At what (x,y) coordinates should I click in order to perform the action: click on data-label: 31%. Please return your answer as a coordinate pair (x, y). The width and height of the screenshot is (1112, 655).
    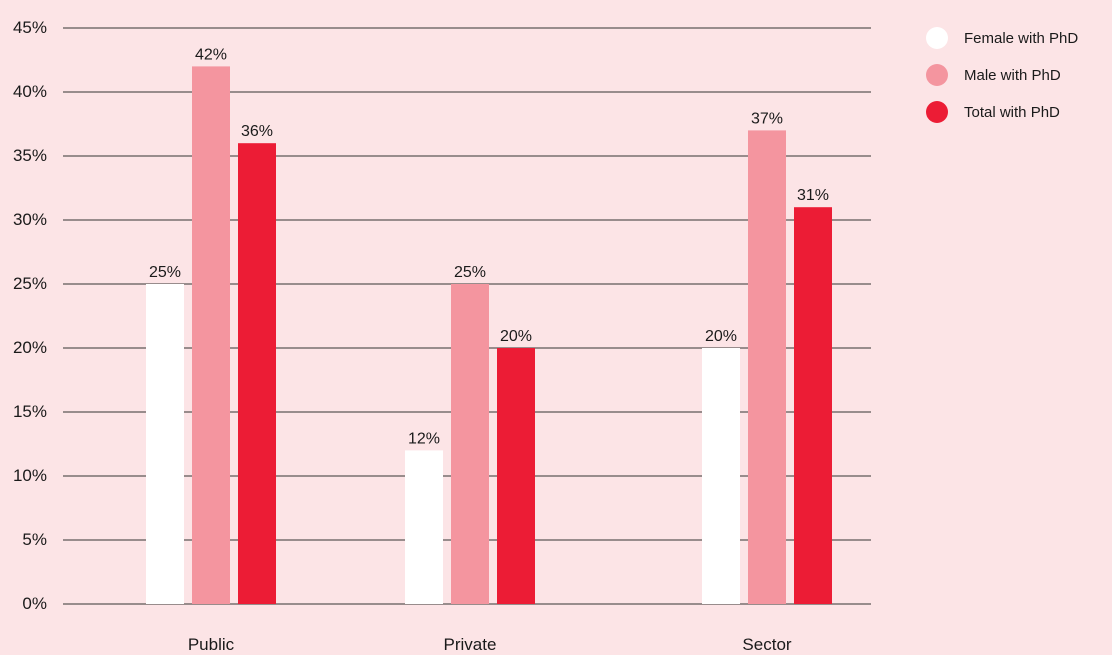
    Looking at the image, I should click on (813, 195).